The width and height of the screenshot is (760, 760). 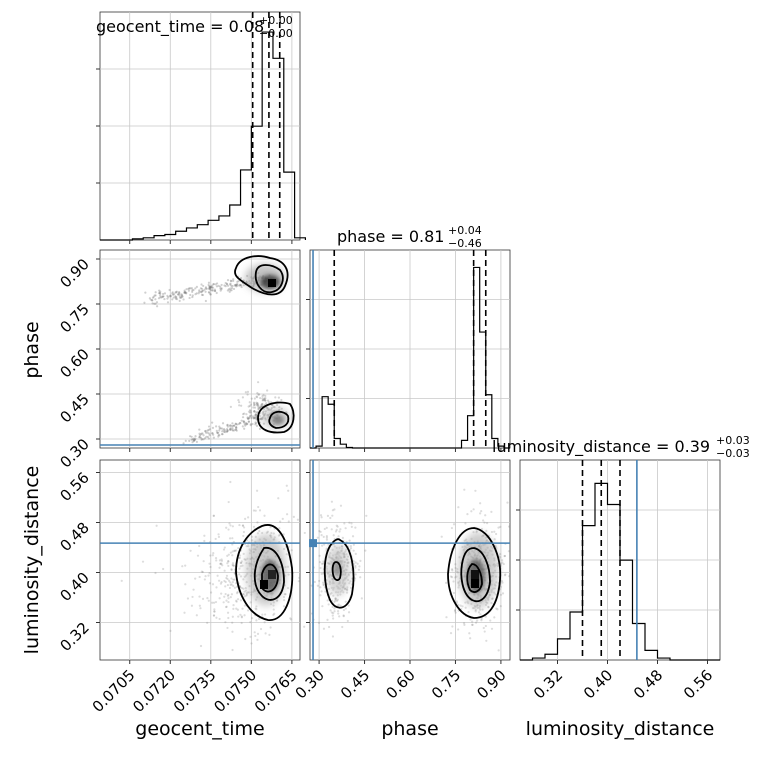 What do you see at coordinates (276, 33) in the screenshot?
I see `title-geocent-minus: −0.00` at bounding box center [276, 33].